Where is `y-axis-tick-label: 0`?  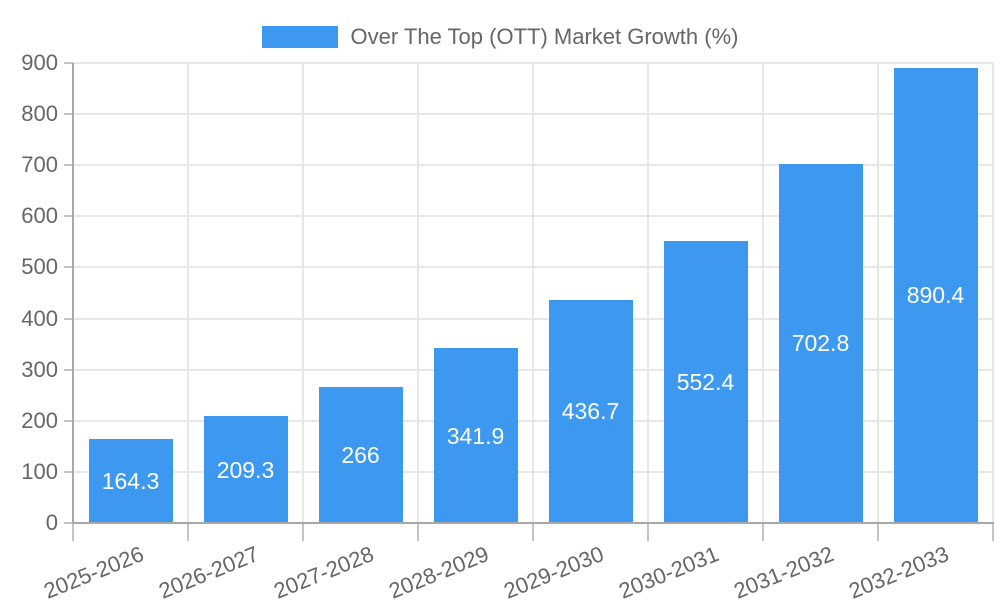
y-axis-tick-label: 0 is located at coordinates (51, 522).